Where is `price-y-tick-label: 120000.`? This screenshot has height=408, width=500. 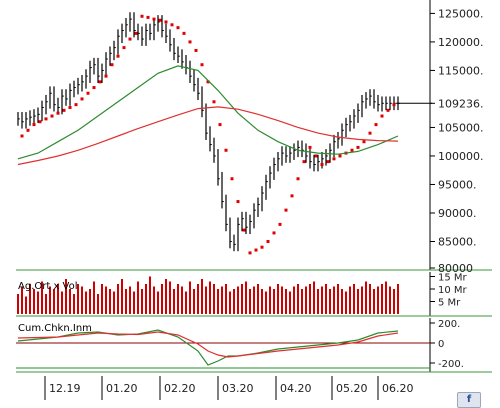 price-y-tick-label: 120000. is located at coordinates (461, 42).